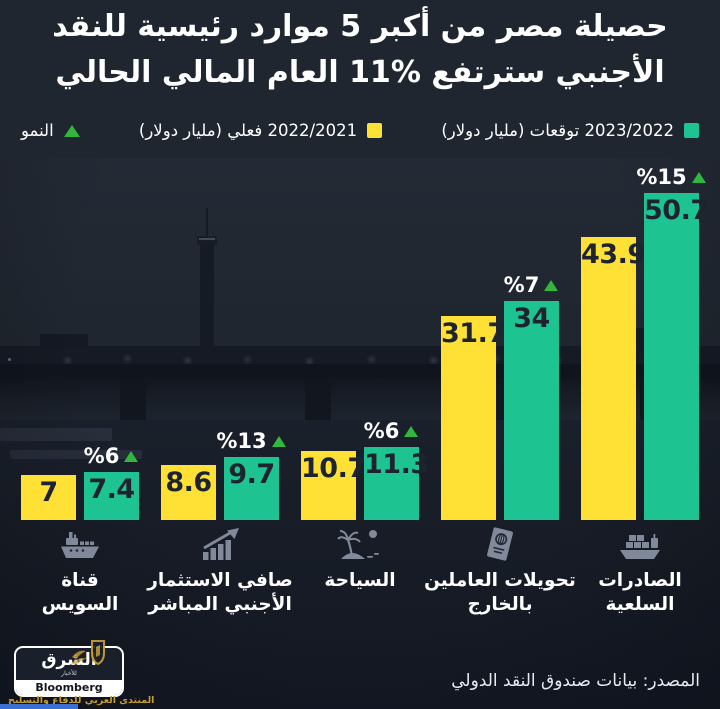 The image size is (720, 709). I want to click on legend-item-growth: النمو, so click(50, 130).